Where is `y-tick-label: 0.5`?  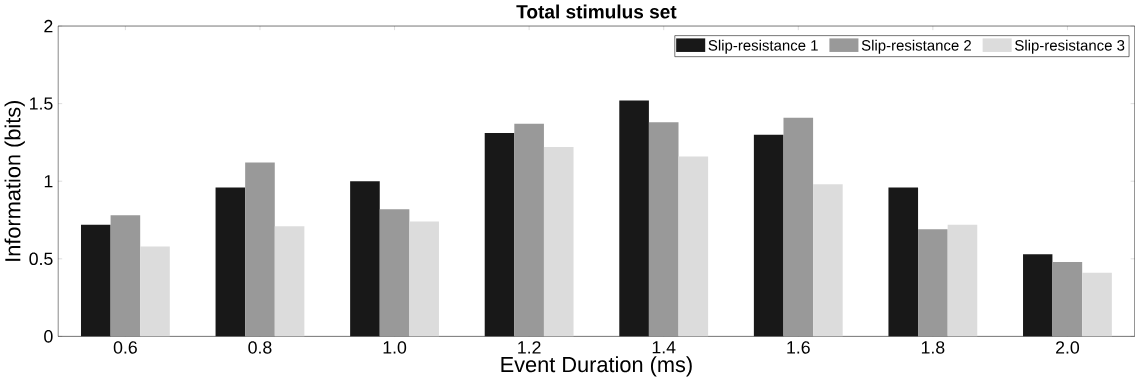 y-tick-label: 0.5 is located at coordinates (41, 259).